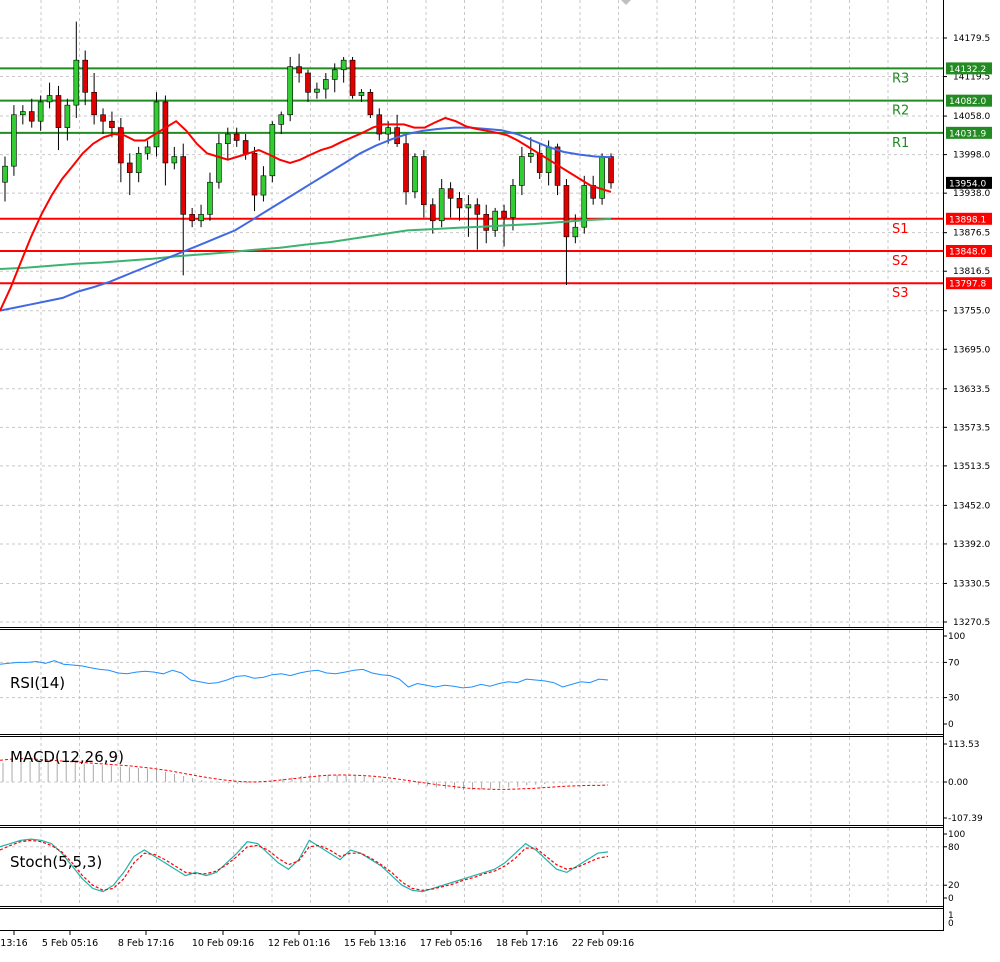  Describe the element at coordinates (971, 272) in the screenshot. I see `price-tick-label: 13816.5` at that location.